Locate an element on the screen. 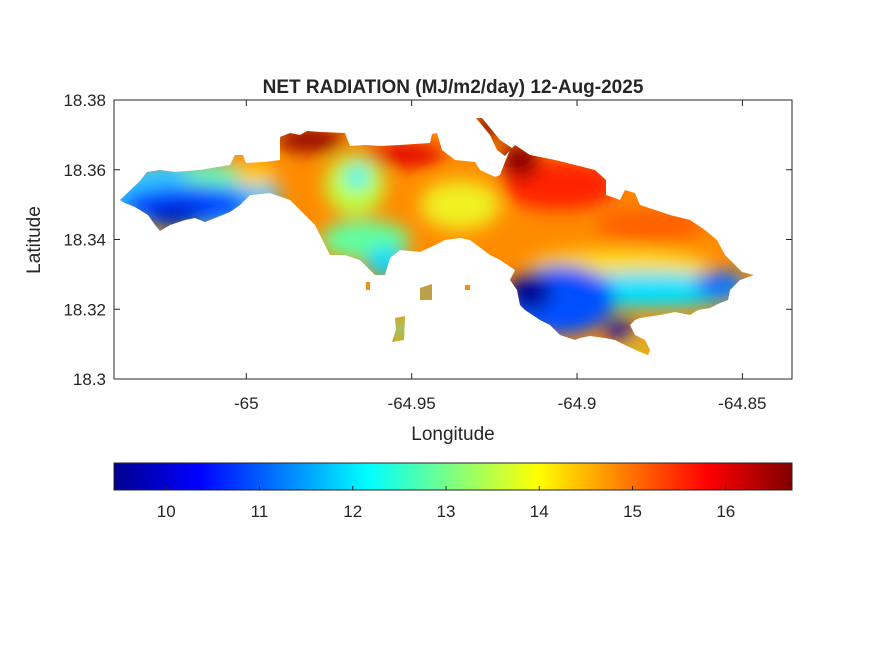 Image resolution: width=875 pixels, height=656 pixels. colorbar-tick-label: 12 is located at coordinates (352, 511).